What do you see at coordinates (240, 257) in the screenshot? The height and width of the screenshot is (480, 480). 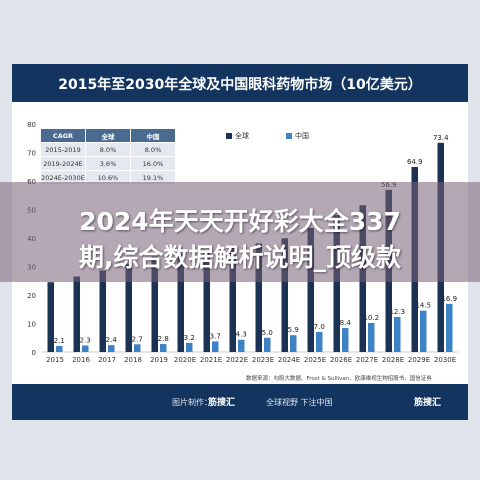 I see `overlay-line-2: 期,综合数据解析说明_顶级款` at bounding box center [240, 257].